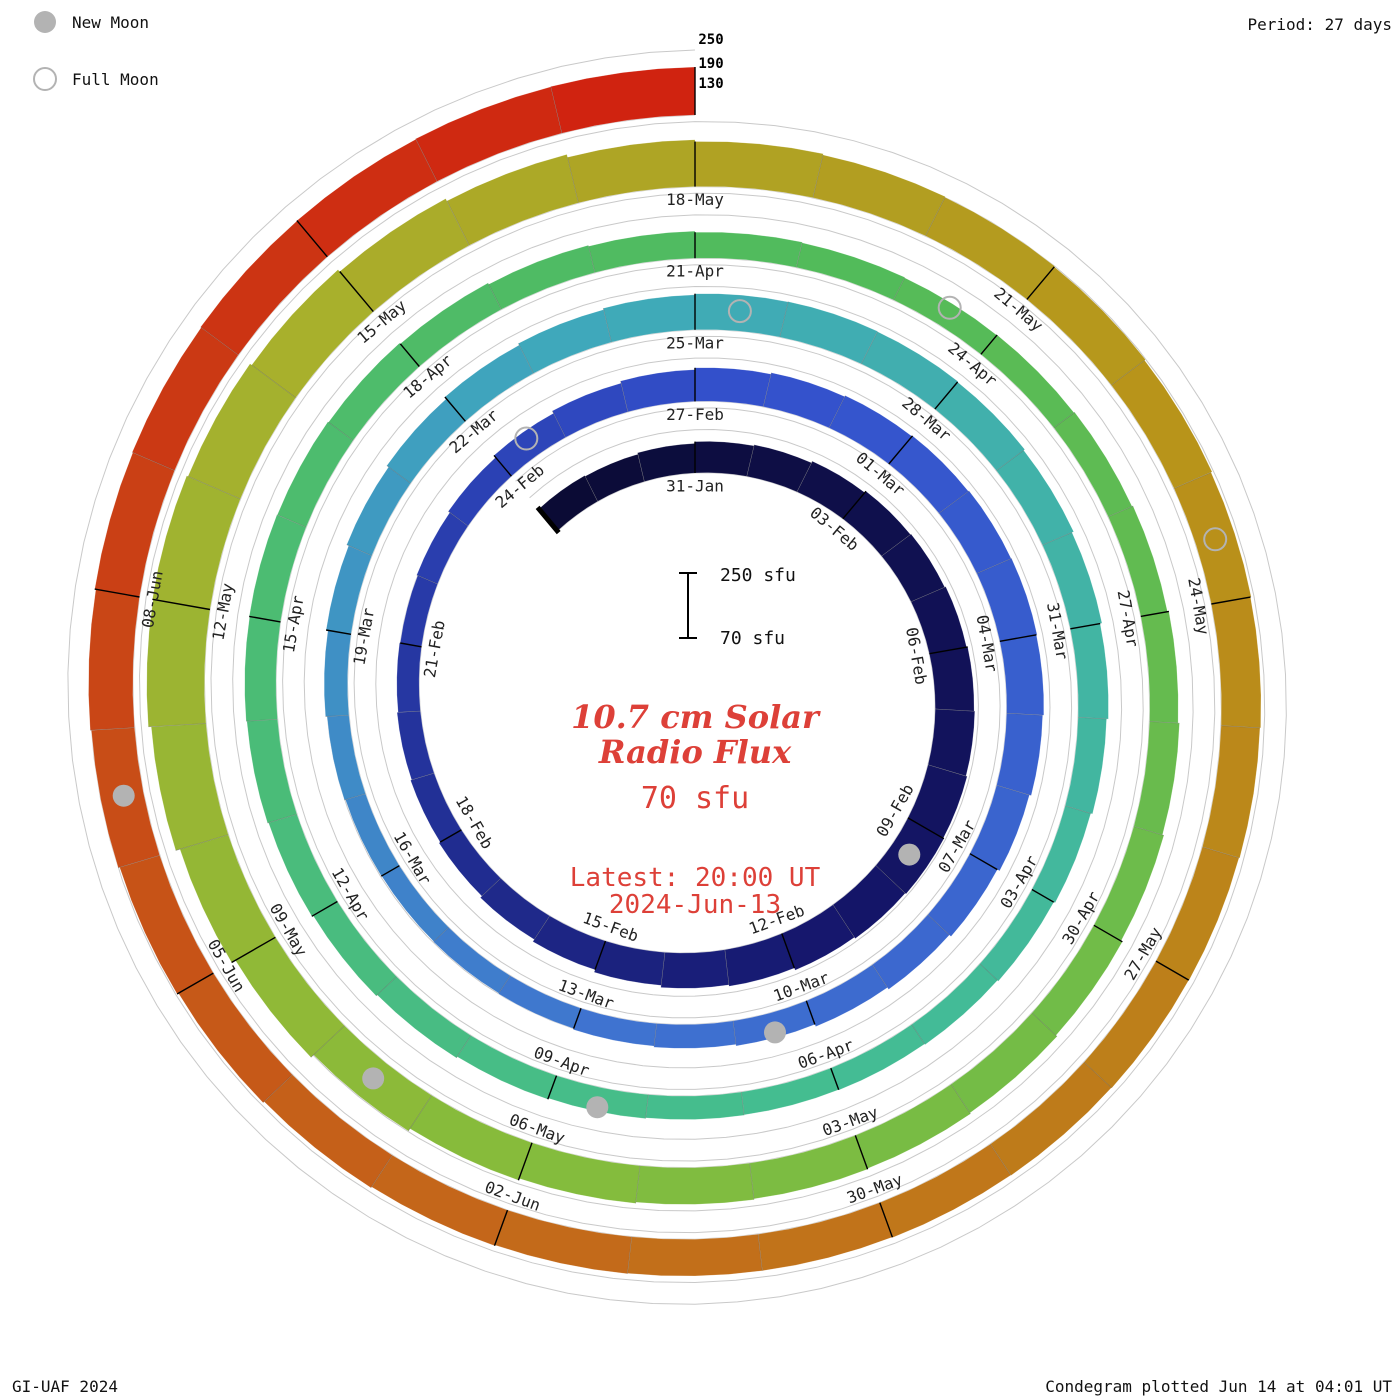 Image resolution: width=1400 pixels, height=1400 pixels. I want to click on full-moon-label: Full Moon, so click(115, 79).